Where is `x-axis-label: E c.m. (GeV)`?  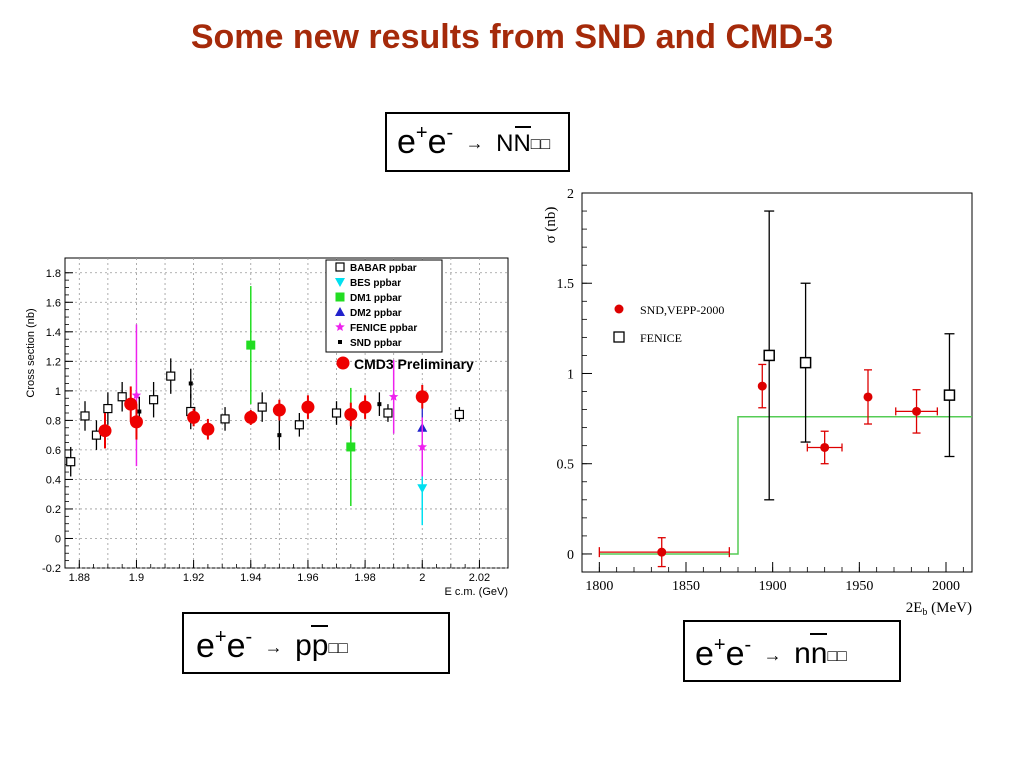 x-axis-label: E c.m. (GeV) is located at coordinates (476, 592).